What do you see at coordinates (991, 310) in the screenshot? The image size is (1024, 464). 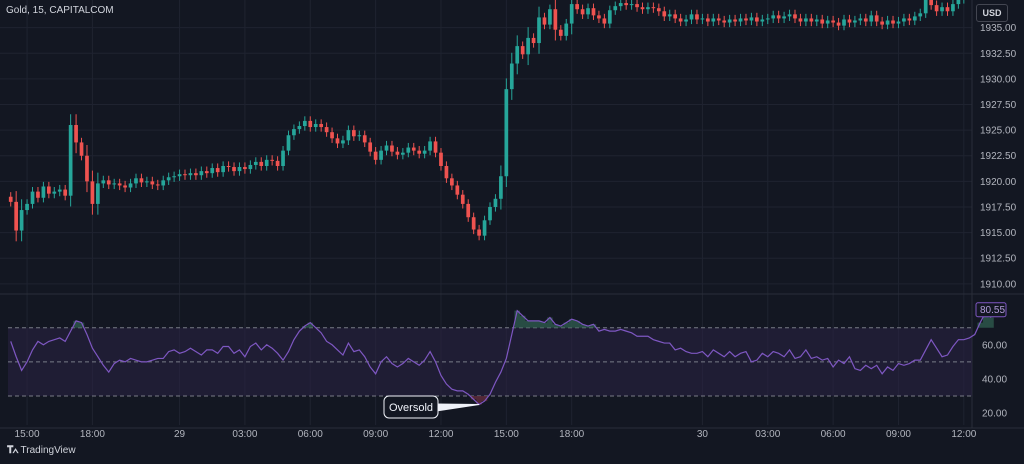 I see `rsi-current-value-box` at bounding box center [991, 310].